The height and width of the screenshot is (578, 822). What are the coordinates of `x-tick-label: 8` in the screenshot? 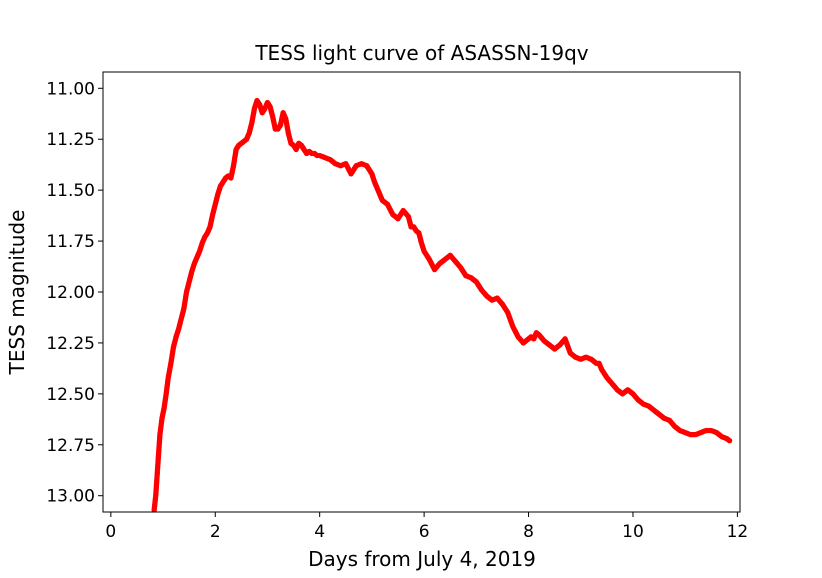 It's located at (528, 532).